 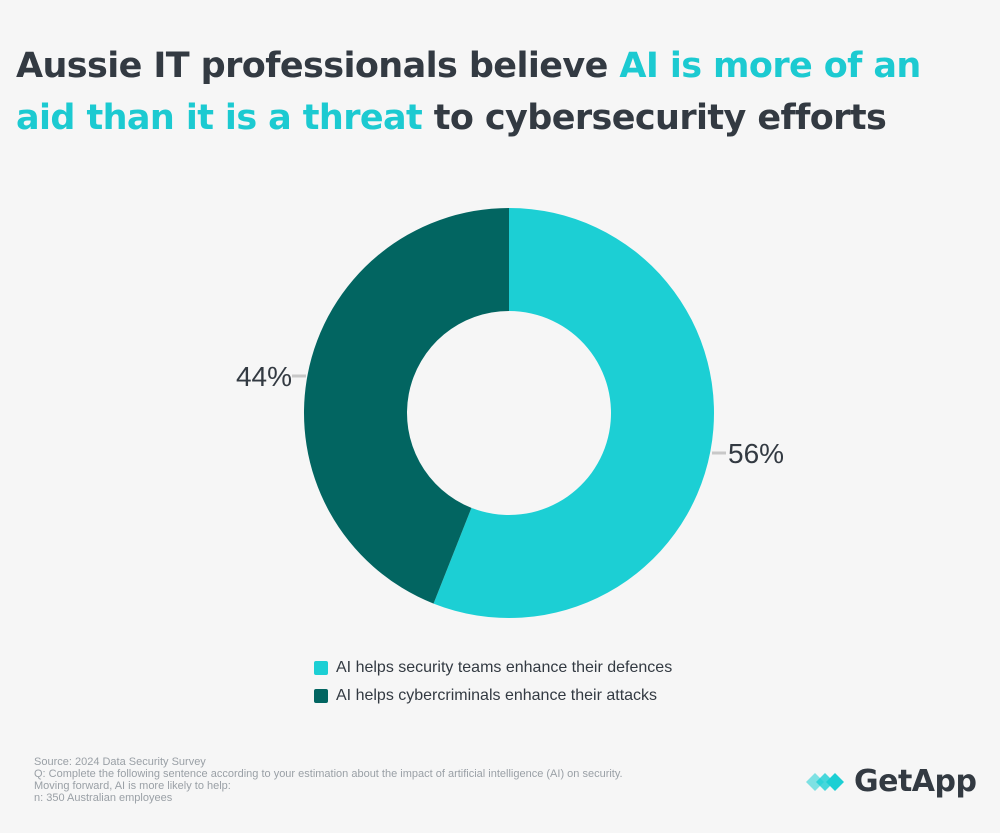 I want to click on title-part-2: to cybersecurity efforts, so click(x=654, y=118).